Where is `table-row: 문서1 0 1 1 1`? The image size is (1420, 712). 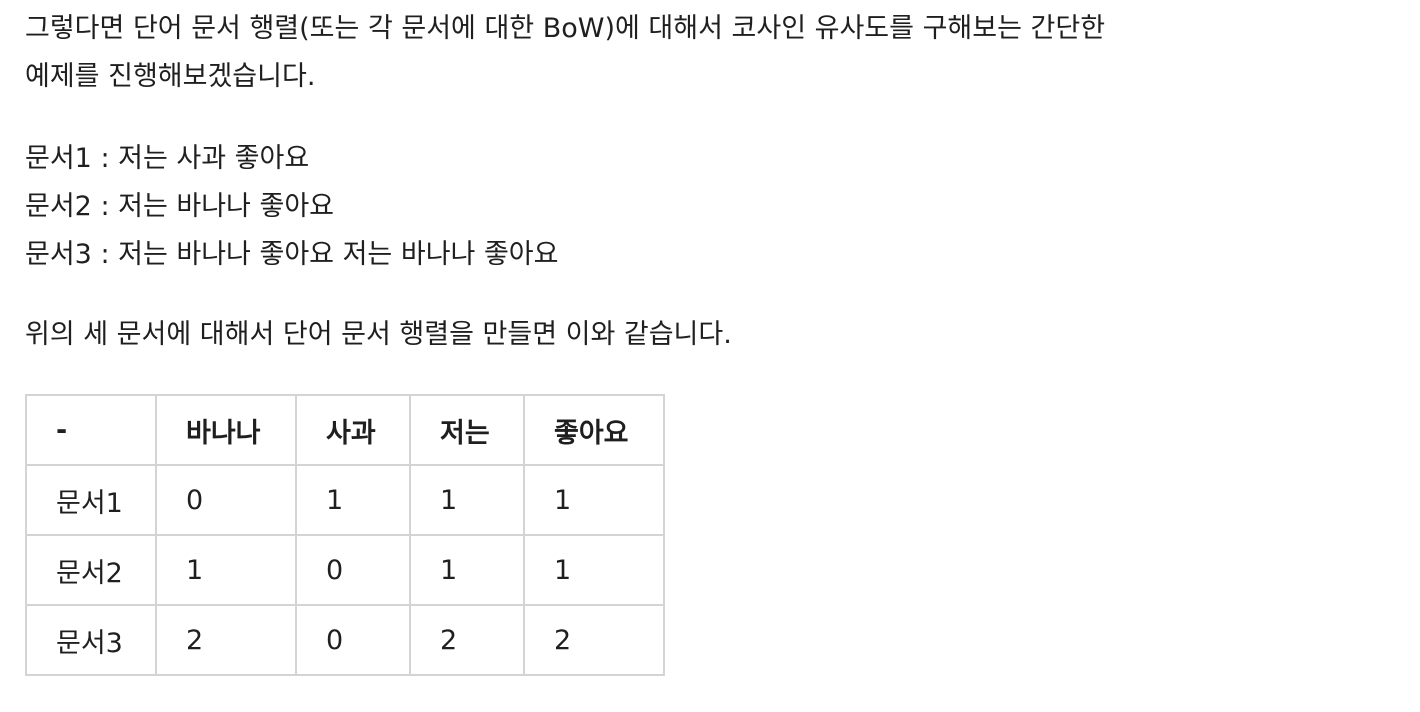
table-row: 문서1 0 1 1 1 is located at coordinates (345, 500).